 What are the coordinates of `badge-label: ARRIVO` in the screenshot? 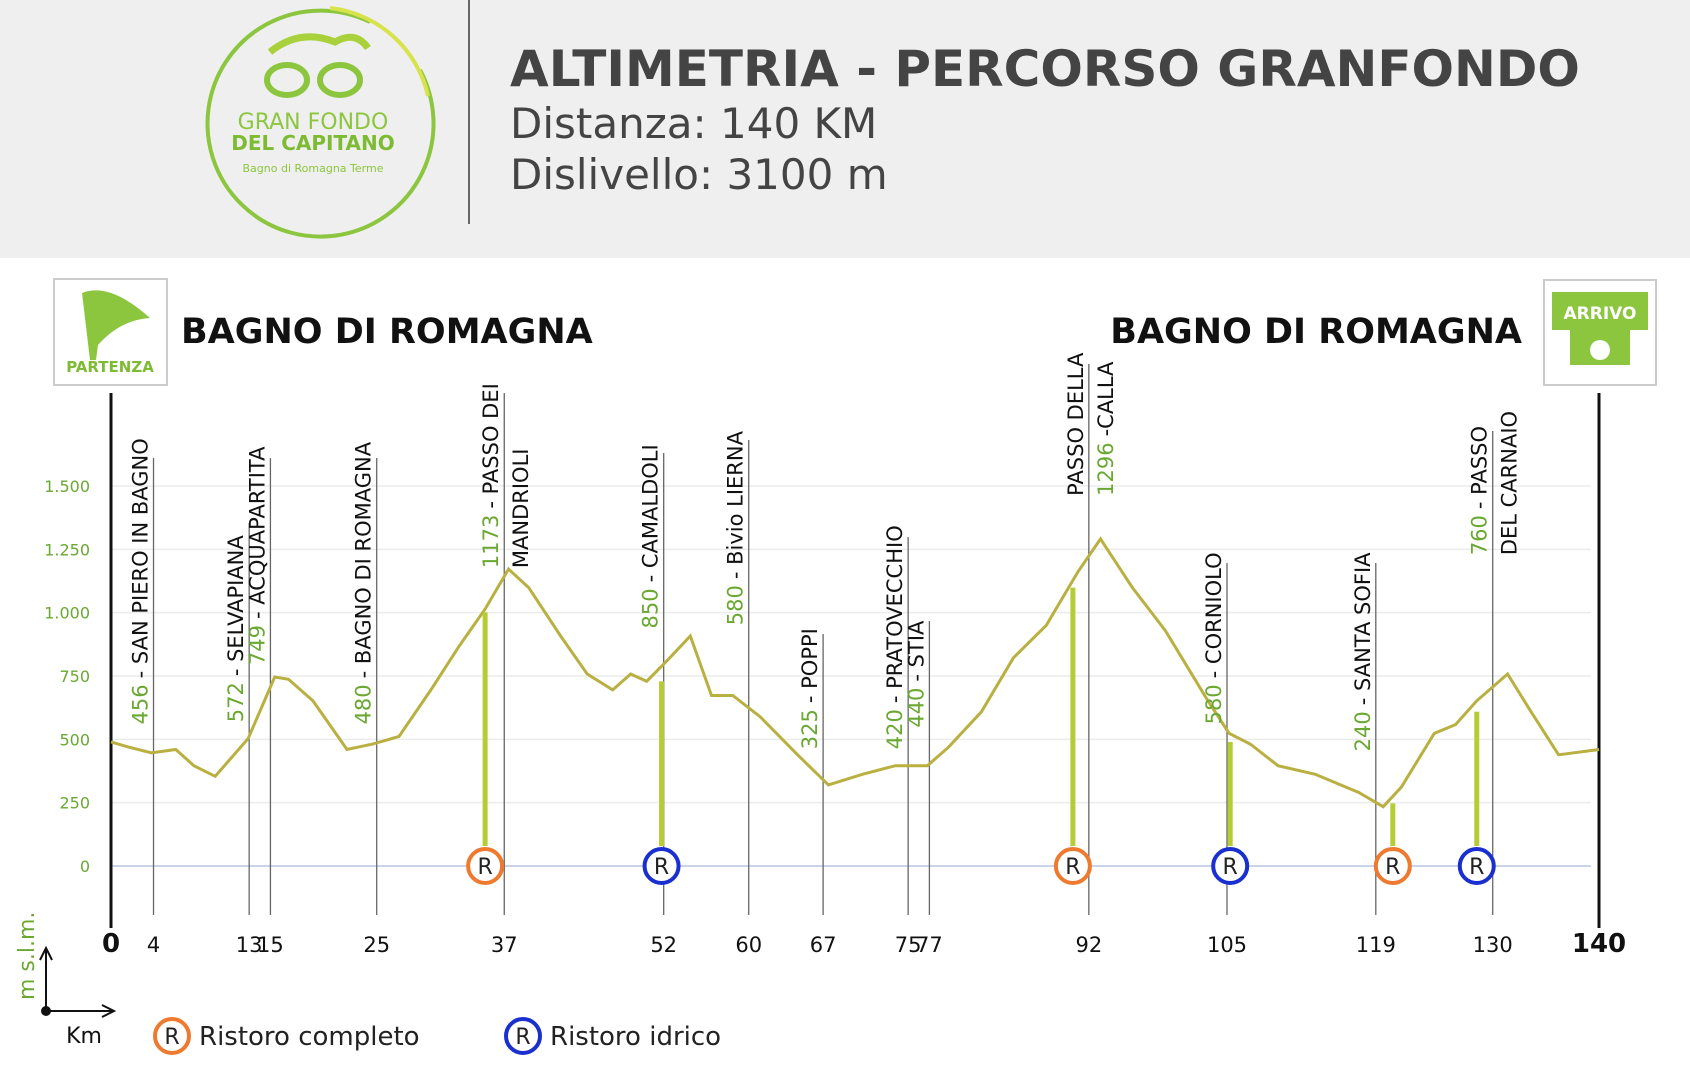 It's located at (1600, 314).